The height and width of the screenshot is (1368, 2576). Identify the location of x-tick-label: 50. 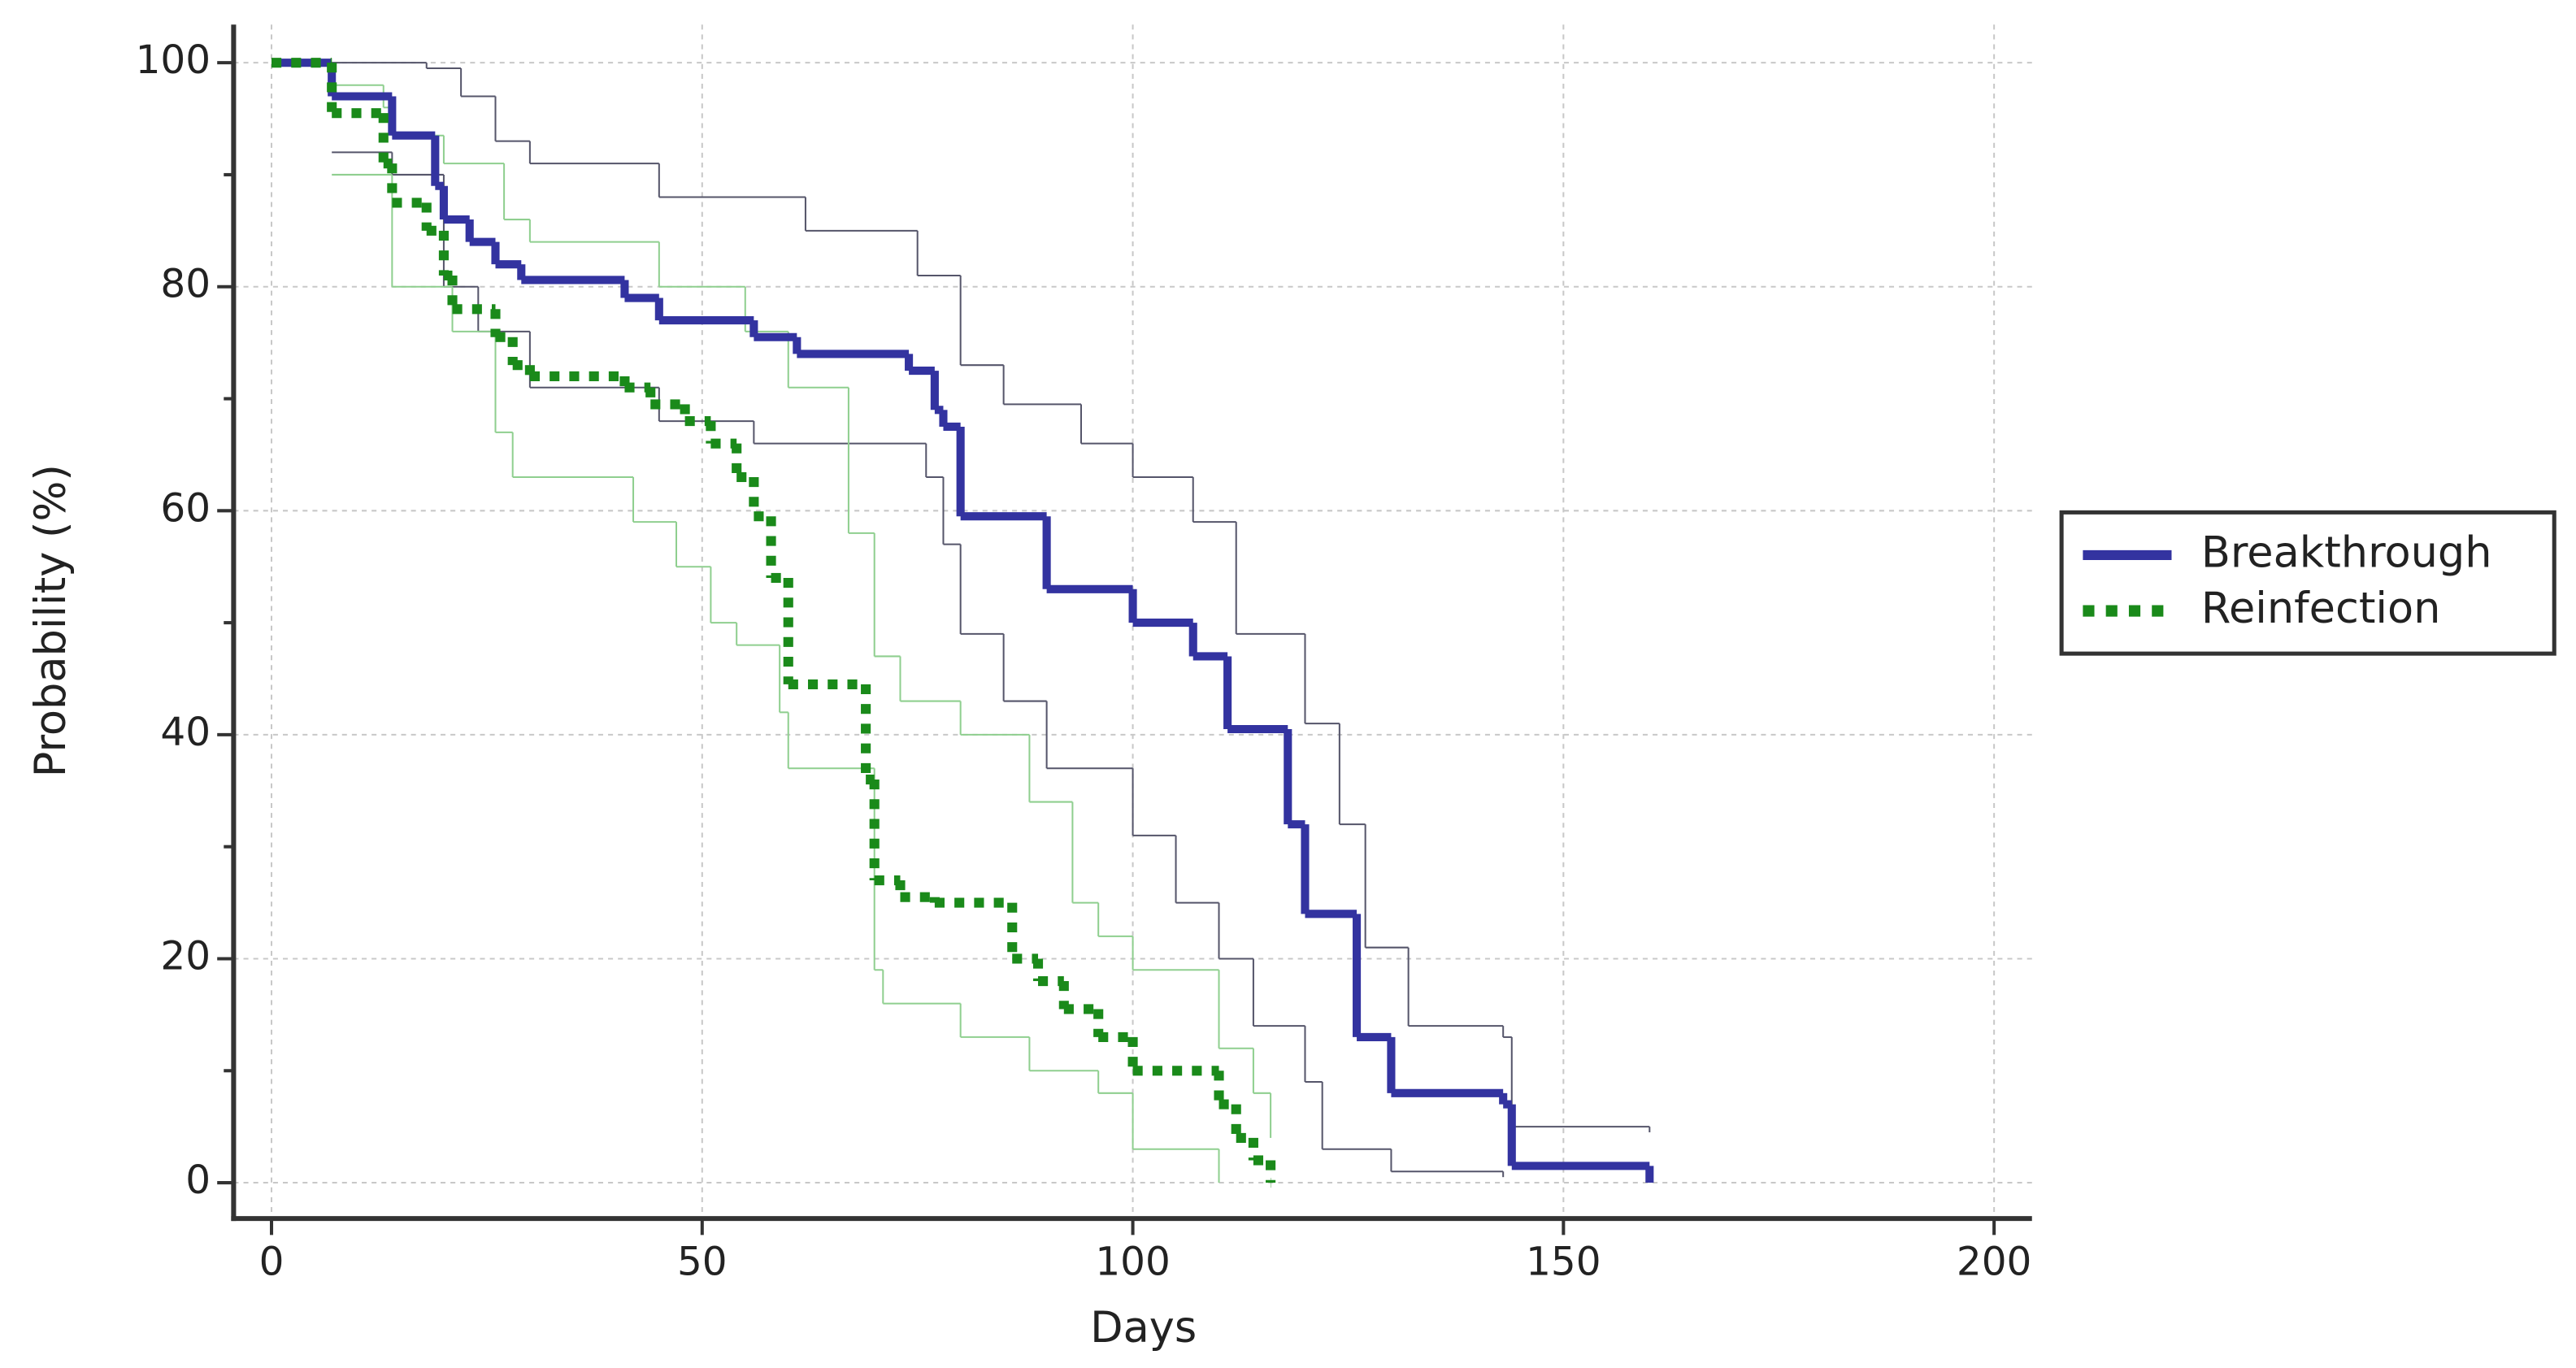
(702, 1263).